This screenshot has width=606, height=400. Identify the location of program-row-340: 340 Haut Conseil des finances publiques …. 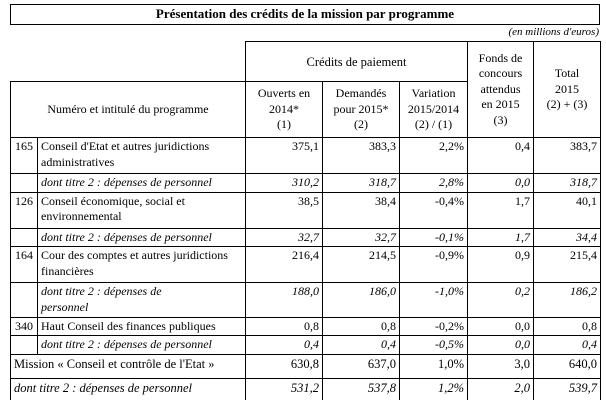
(306, 326).